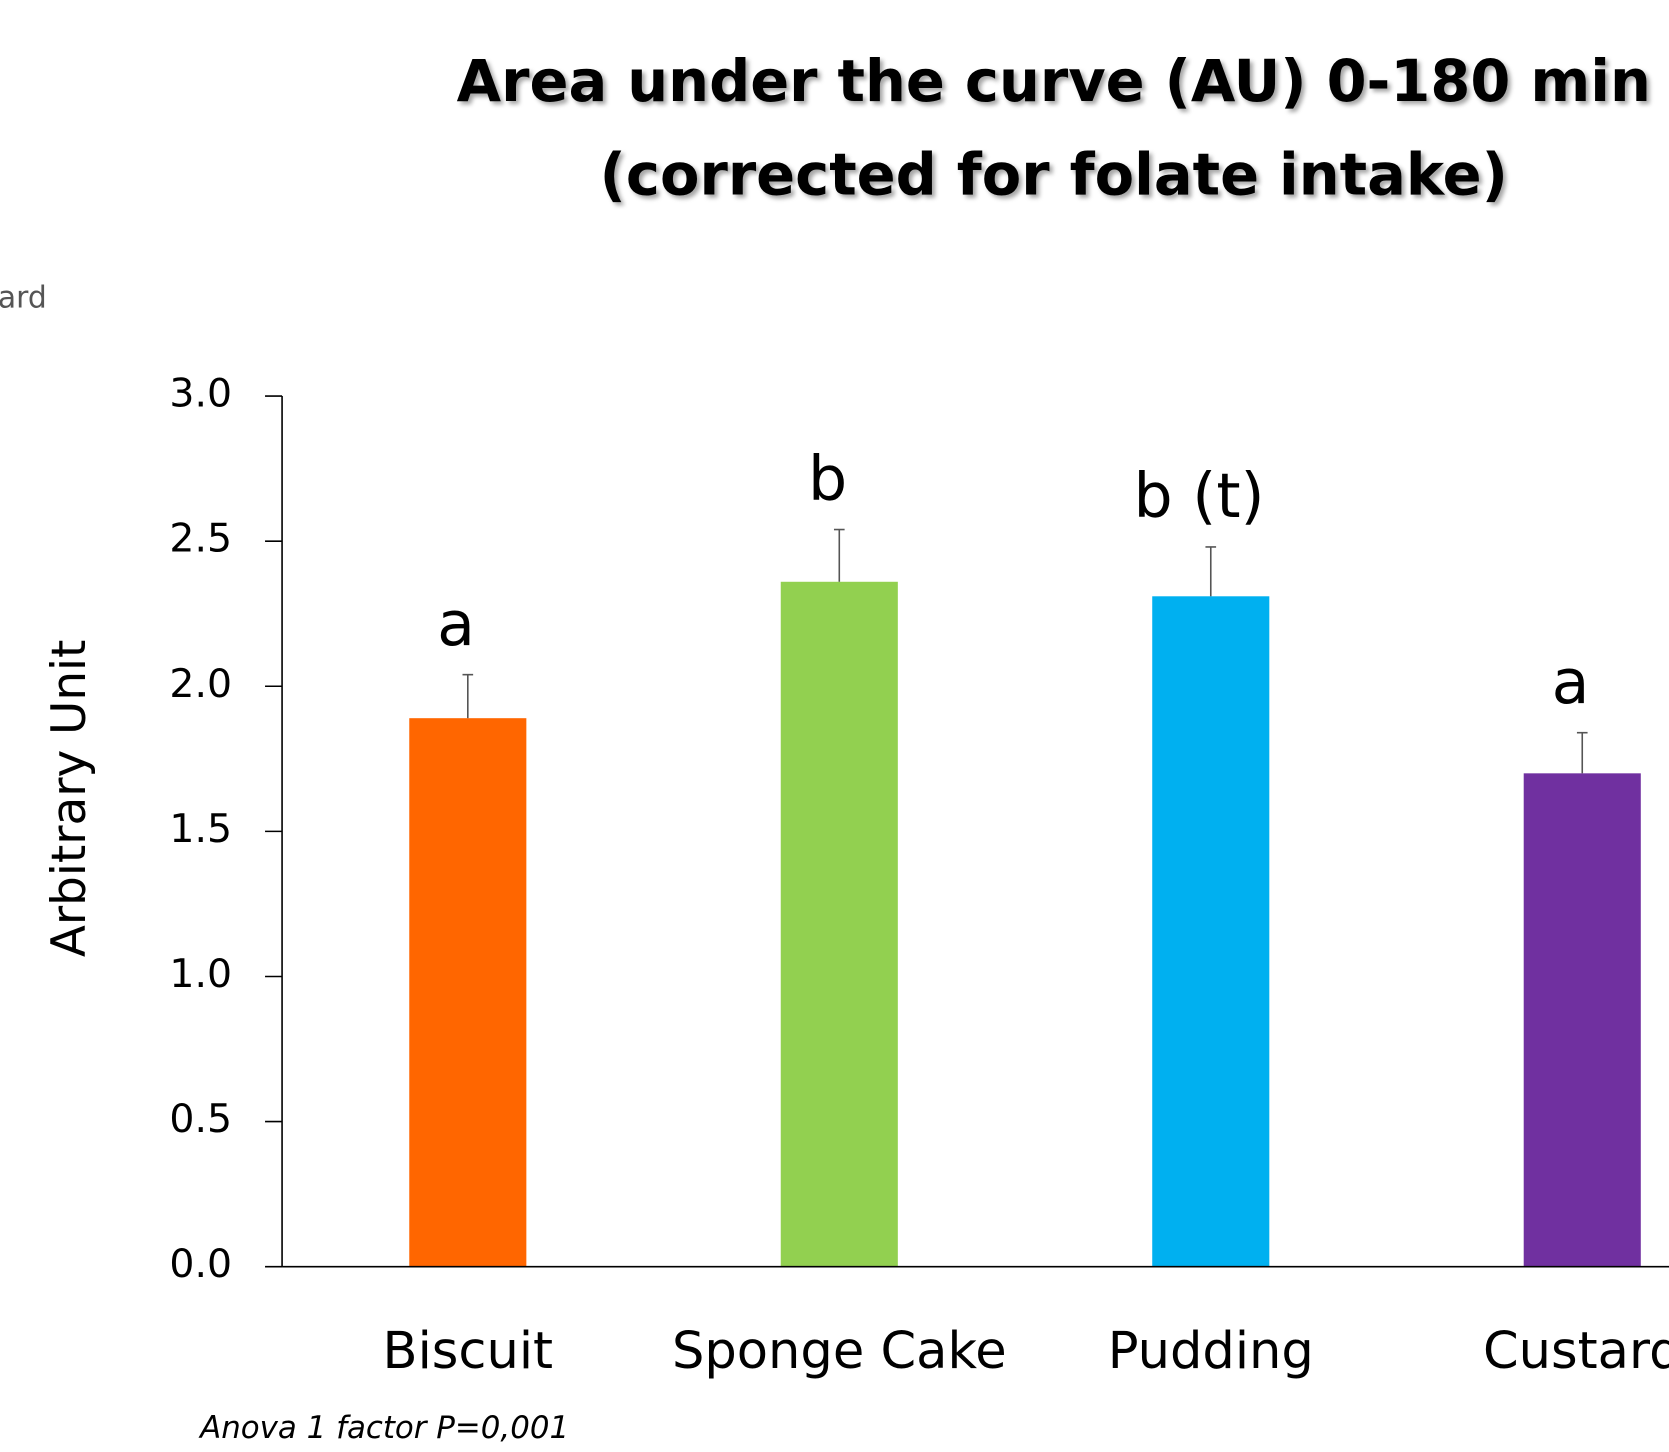 The height and width of the screenshot is (1452, 1669). What do you see at coordinates (1211, 1351) in the screenshot?
I see `x-tick-label: Pudding` at bounding box center [1211, 1351].